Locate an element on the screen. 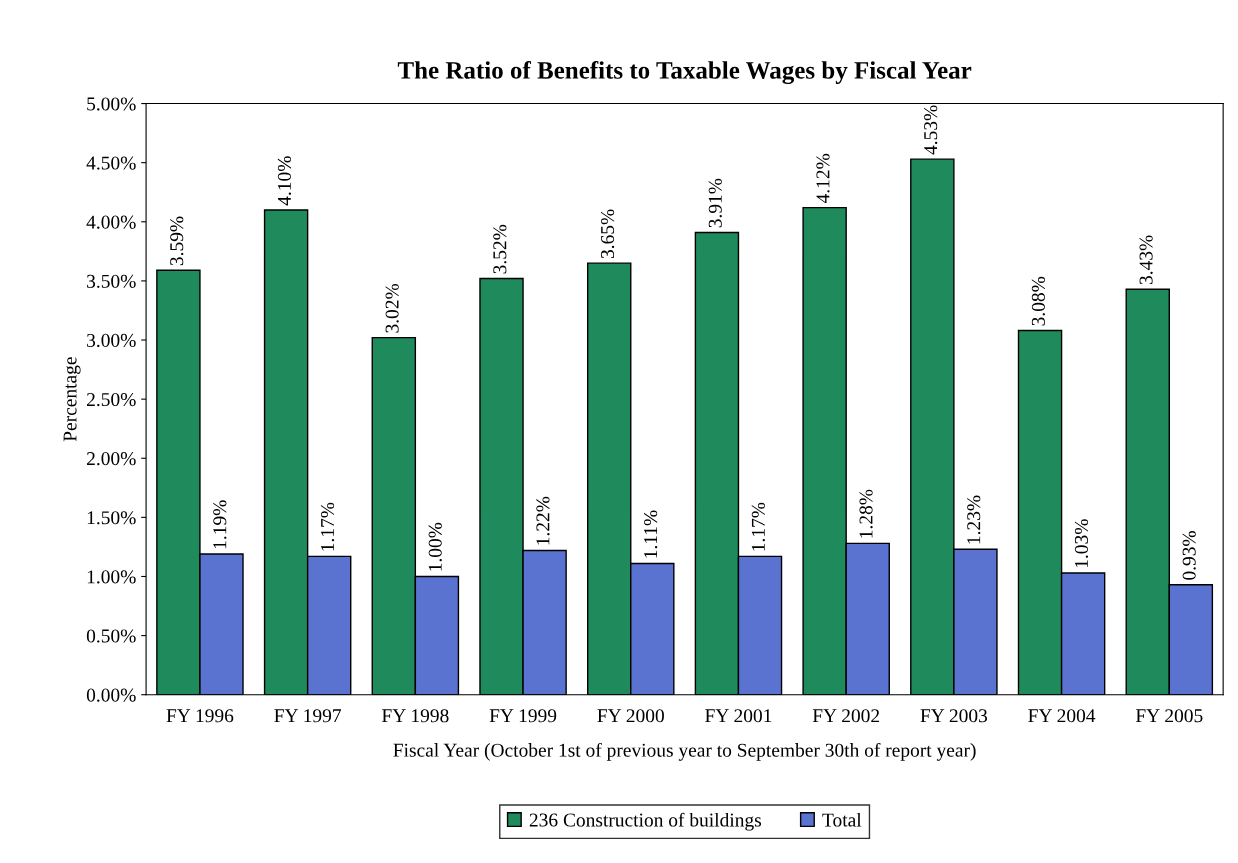 This screenshot has width=1238, height=863. y-tick-label: 2.00% is located at coordinates (111, 459).